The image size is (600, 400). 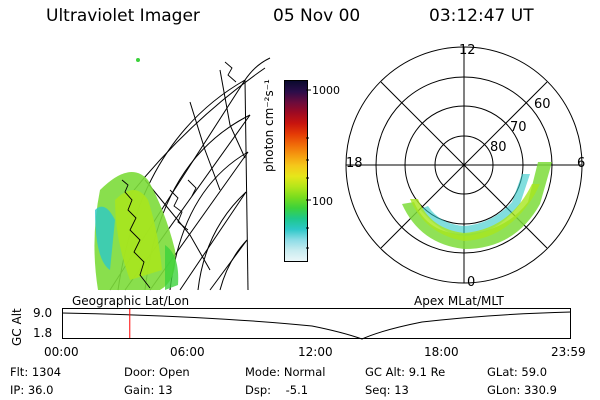 I want to click on colorbar, so click(x=296, y=171).